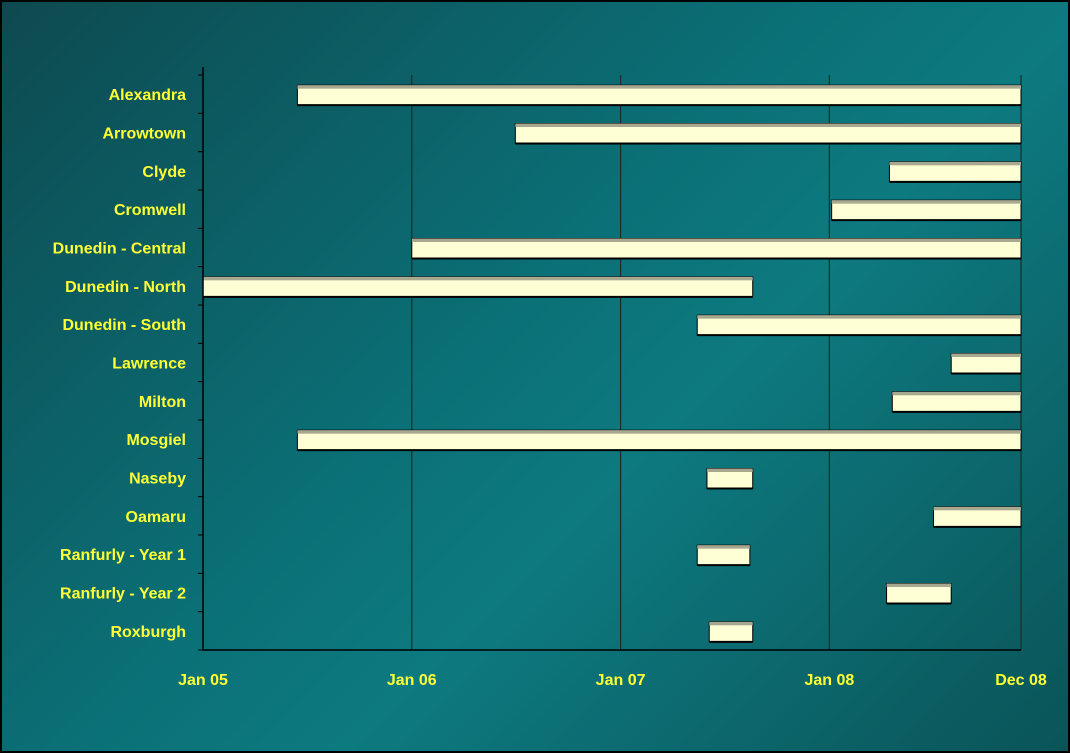  Describe the element at coordinates (156, 517) in the screenshot. I see `category-label: Oamaru` at that location.